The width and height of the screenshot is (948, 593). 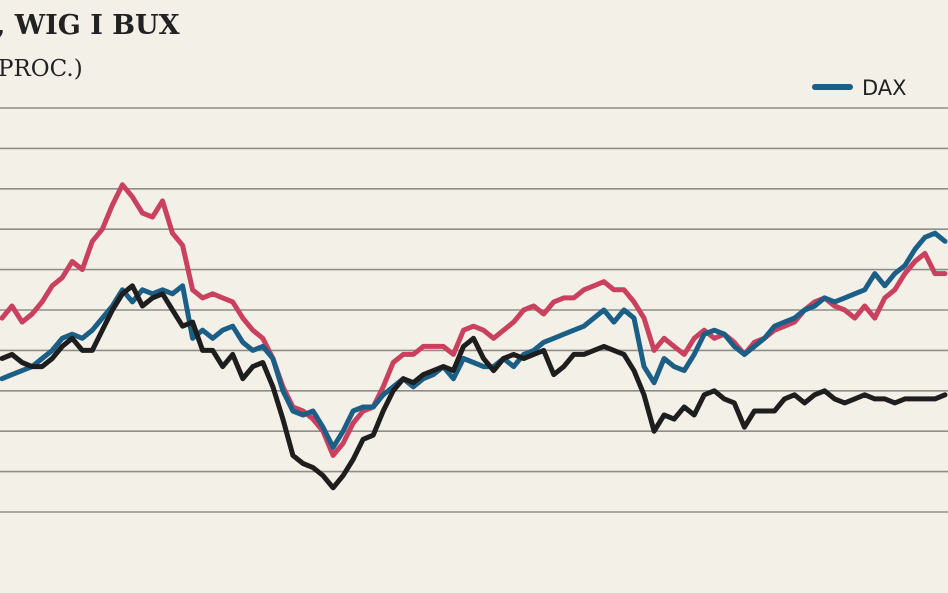 I want to click on legend: DAX, so click(x=859, y=88).